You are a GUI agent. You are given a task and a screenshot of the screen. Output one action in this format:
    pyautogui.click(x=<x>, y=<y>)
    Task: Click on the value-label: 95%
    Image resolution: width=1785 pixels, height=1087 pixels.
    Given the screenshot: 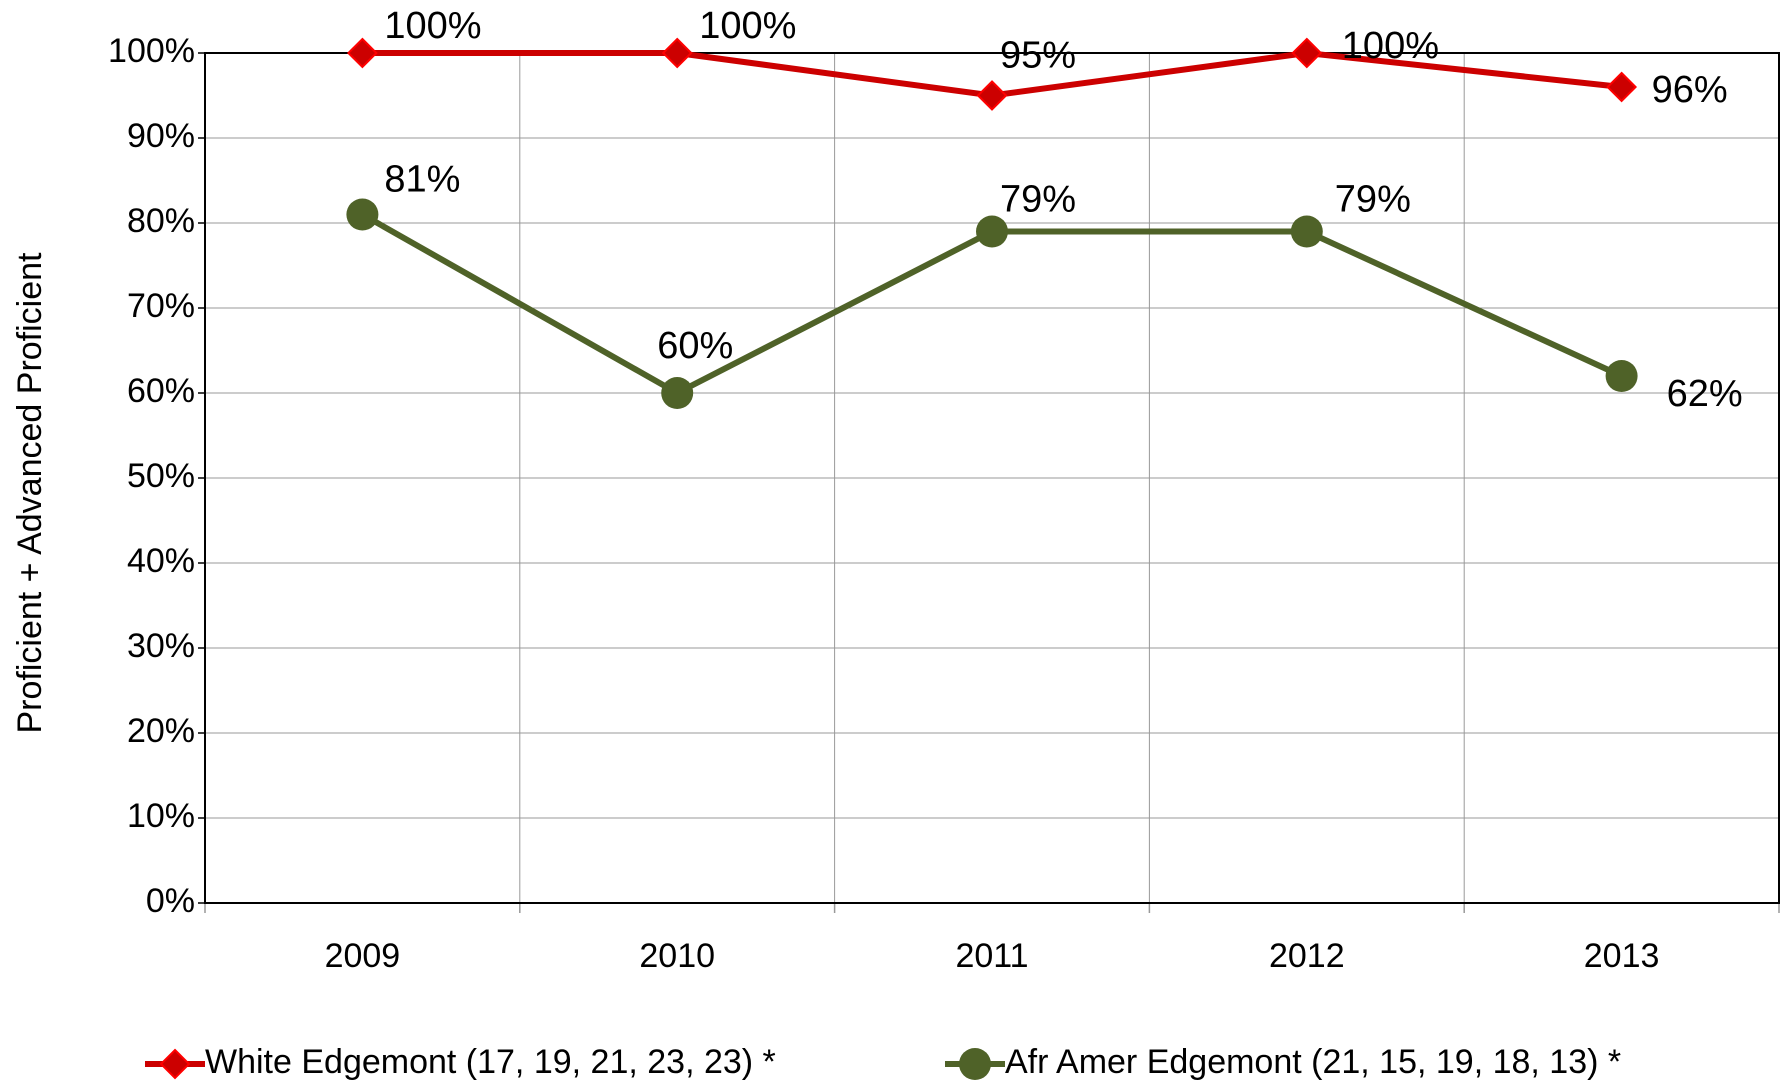 What is the action you would take?
    pyautogui.click(x=1038, y=56)
    